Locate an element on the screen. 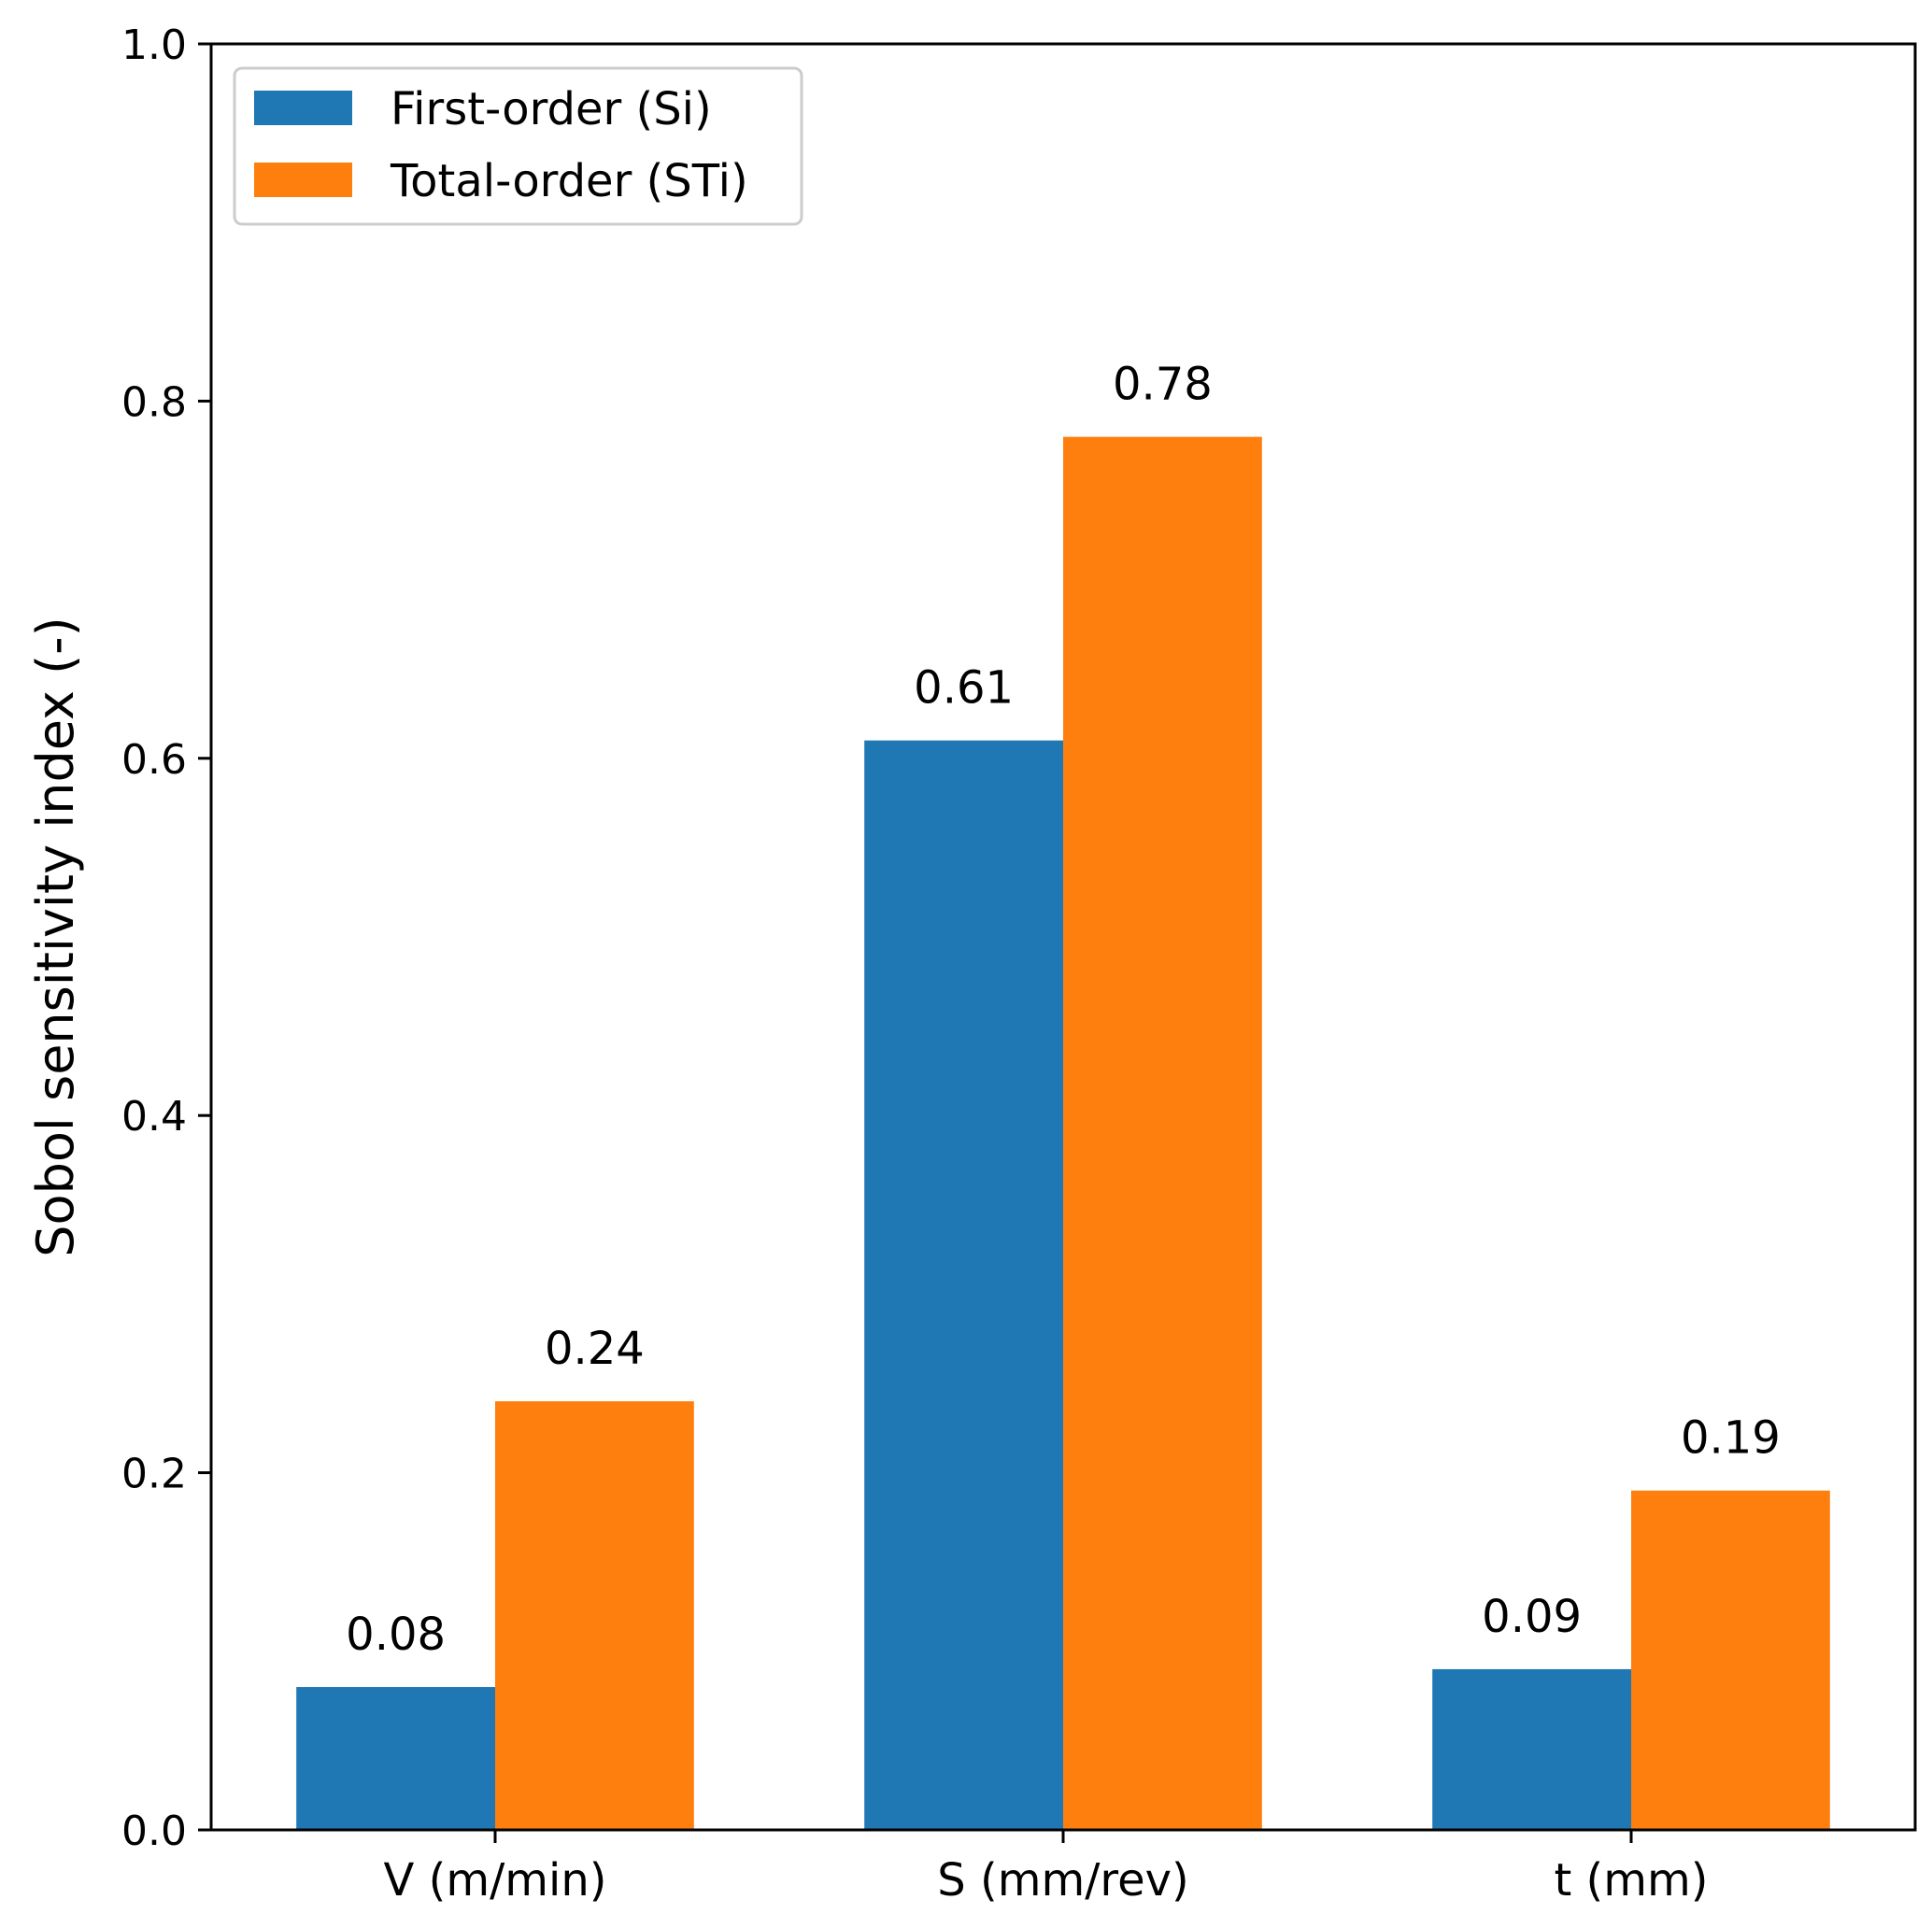 The width and height of the screenshot is (1932, 1928). value-label-first-order-t: 0.09 is located at coordinates (1532, 1617).